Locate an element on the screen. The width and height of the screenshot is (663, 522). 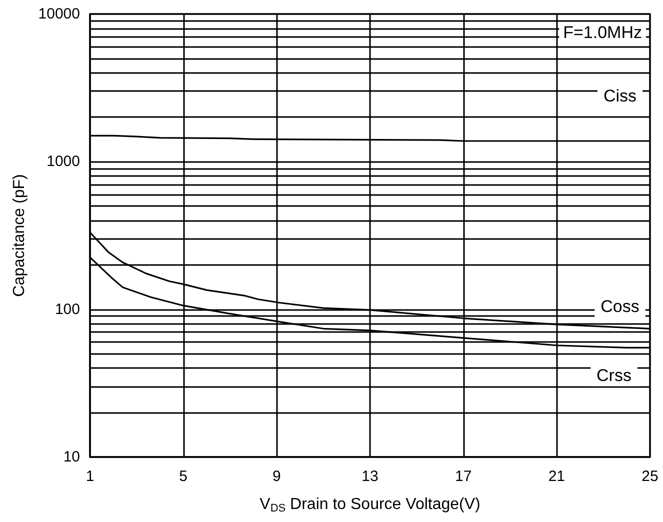
x-tick-label: 21 is located at coordinates (557, 476).